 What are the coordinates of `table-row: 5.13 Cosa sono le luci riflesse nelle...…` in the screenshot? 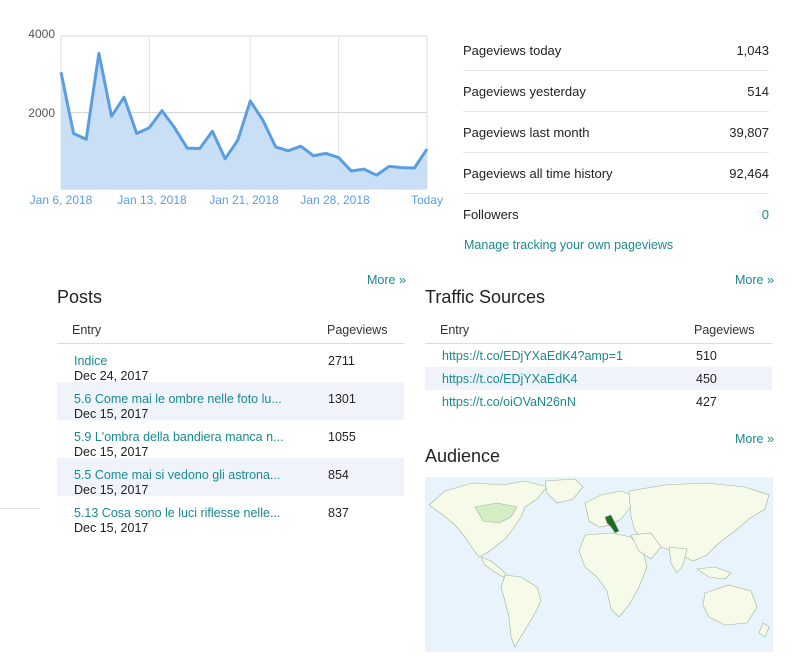 It's located at (230, 515).